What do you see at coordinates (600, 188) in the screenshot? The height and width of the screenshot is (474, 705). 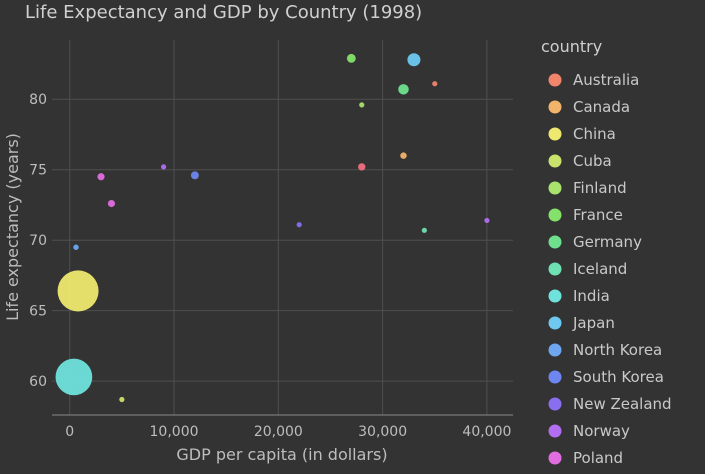 I see `legend-item-label: Finland` at bounding box center [600, 188].